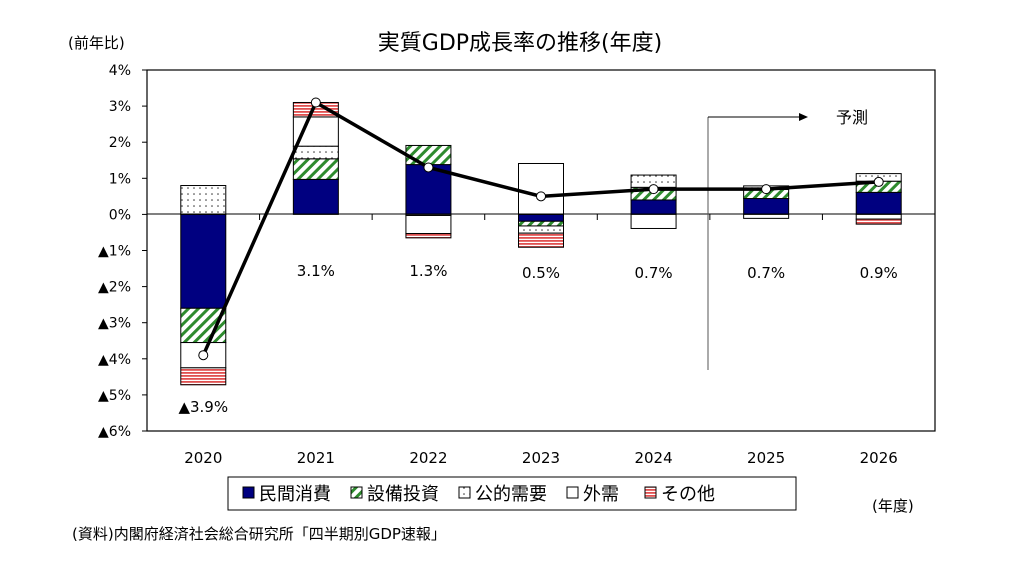 The image size is (1022, 581). Describe the element at coordinates (114, 324) in the screenshot. I see `y-tick-label: ▲3%` at that location.